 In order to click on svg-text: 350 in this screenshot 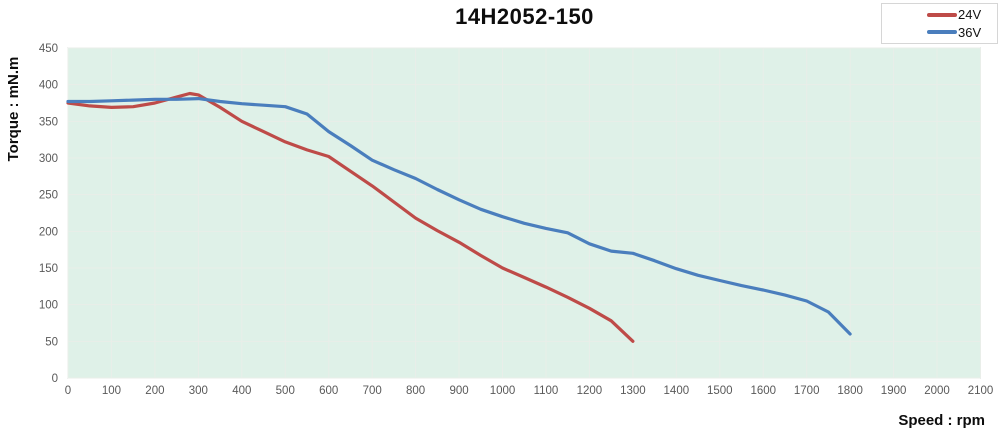, I will do `click(48, 122)`.